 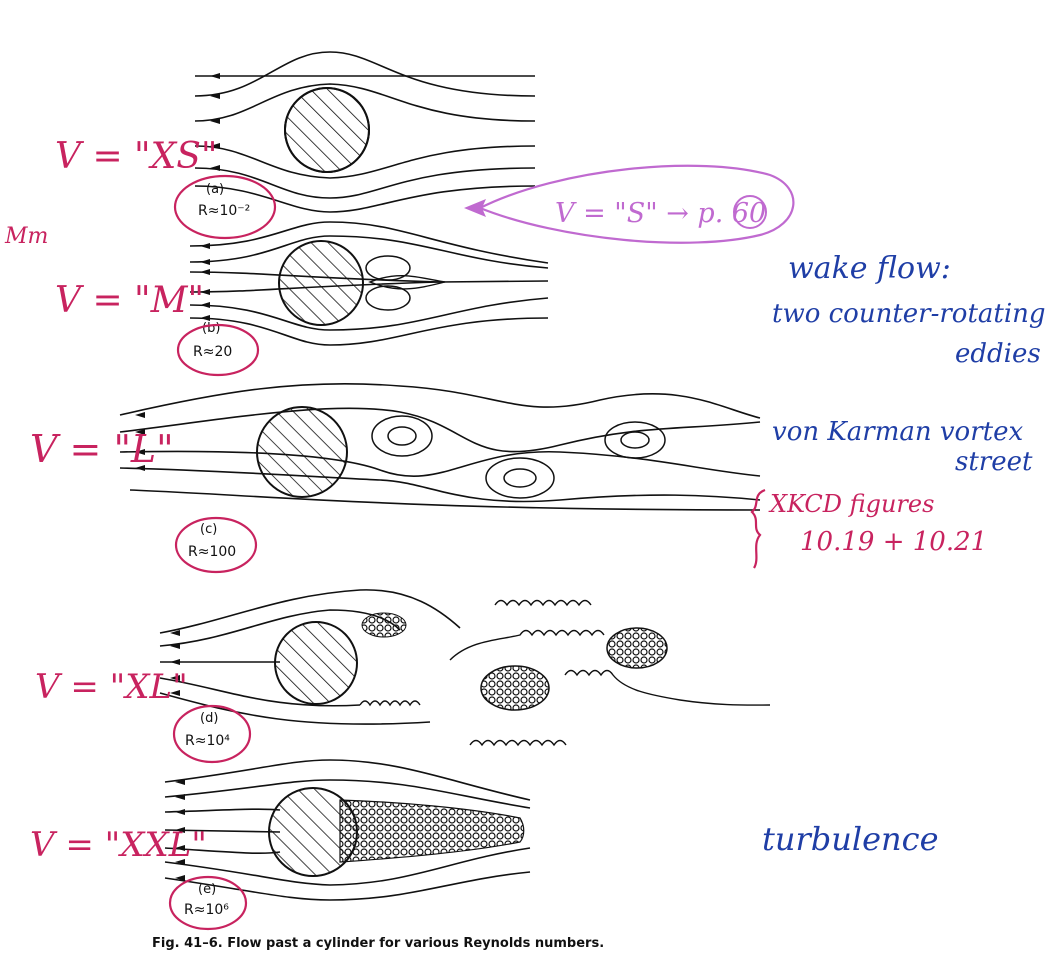 I want to click on panel-e: (e) R≈10⁶ V = "XXL", so click(x=280, y=845).